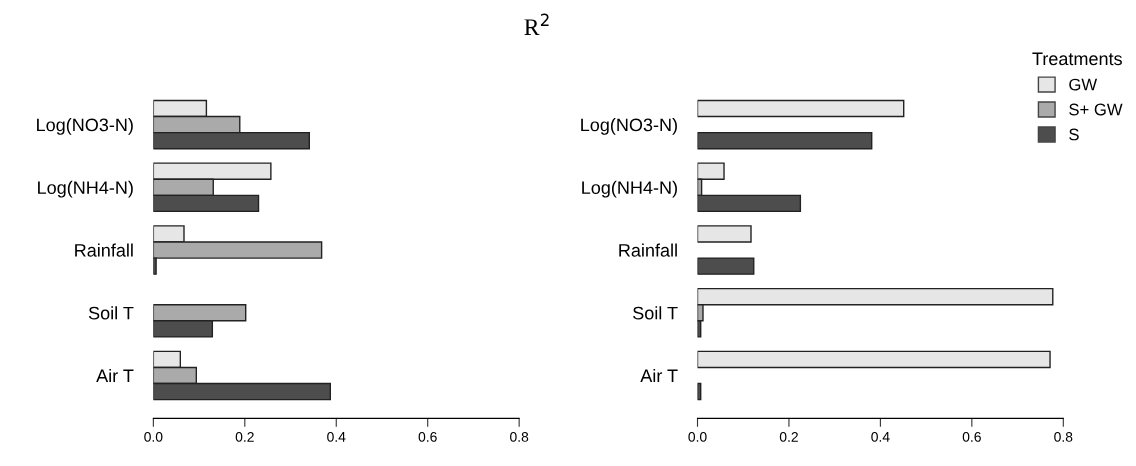 The height and width of the screenshot is (466, 1136). What do you see at coordinates (1083, 84) in the screenshot?
I see `legend-label: GW` at bounding box center [1083, 84].